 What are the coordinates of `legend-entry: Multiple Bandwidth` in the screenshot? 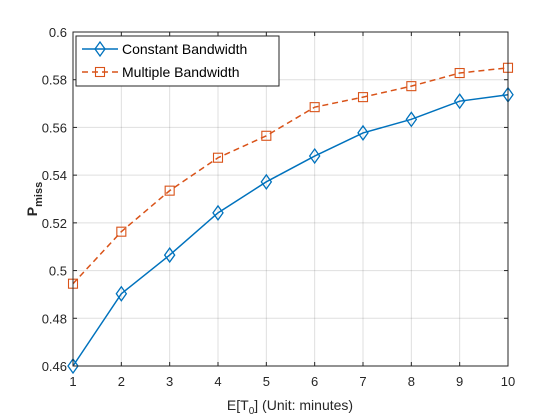 It's located at (161, 72).